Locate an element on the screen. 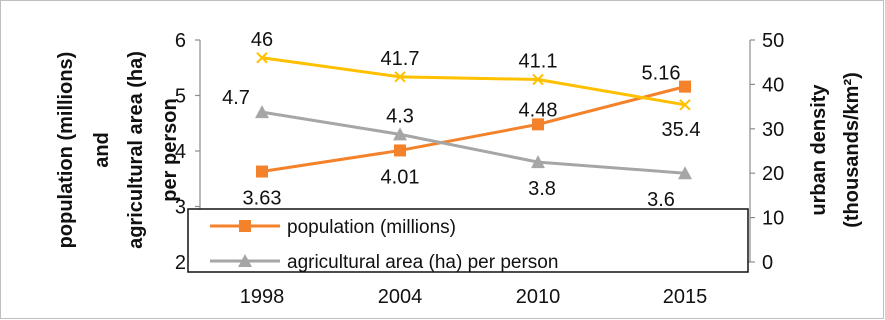 Image resolution: width=885 pixels, height=320 pixels. right-axis-tick-label: 40 is located at coordinates (773, 85).